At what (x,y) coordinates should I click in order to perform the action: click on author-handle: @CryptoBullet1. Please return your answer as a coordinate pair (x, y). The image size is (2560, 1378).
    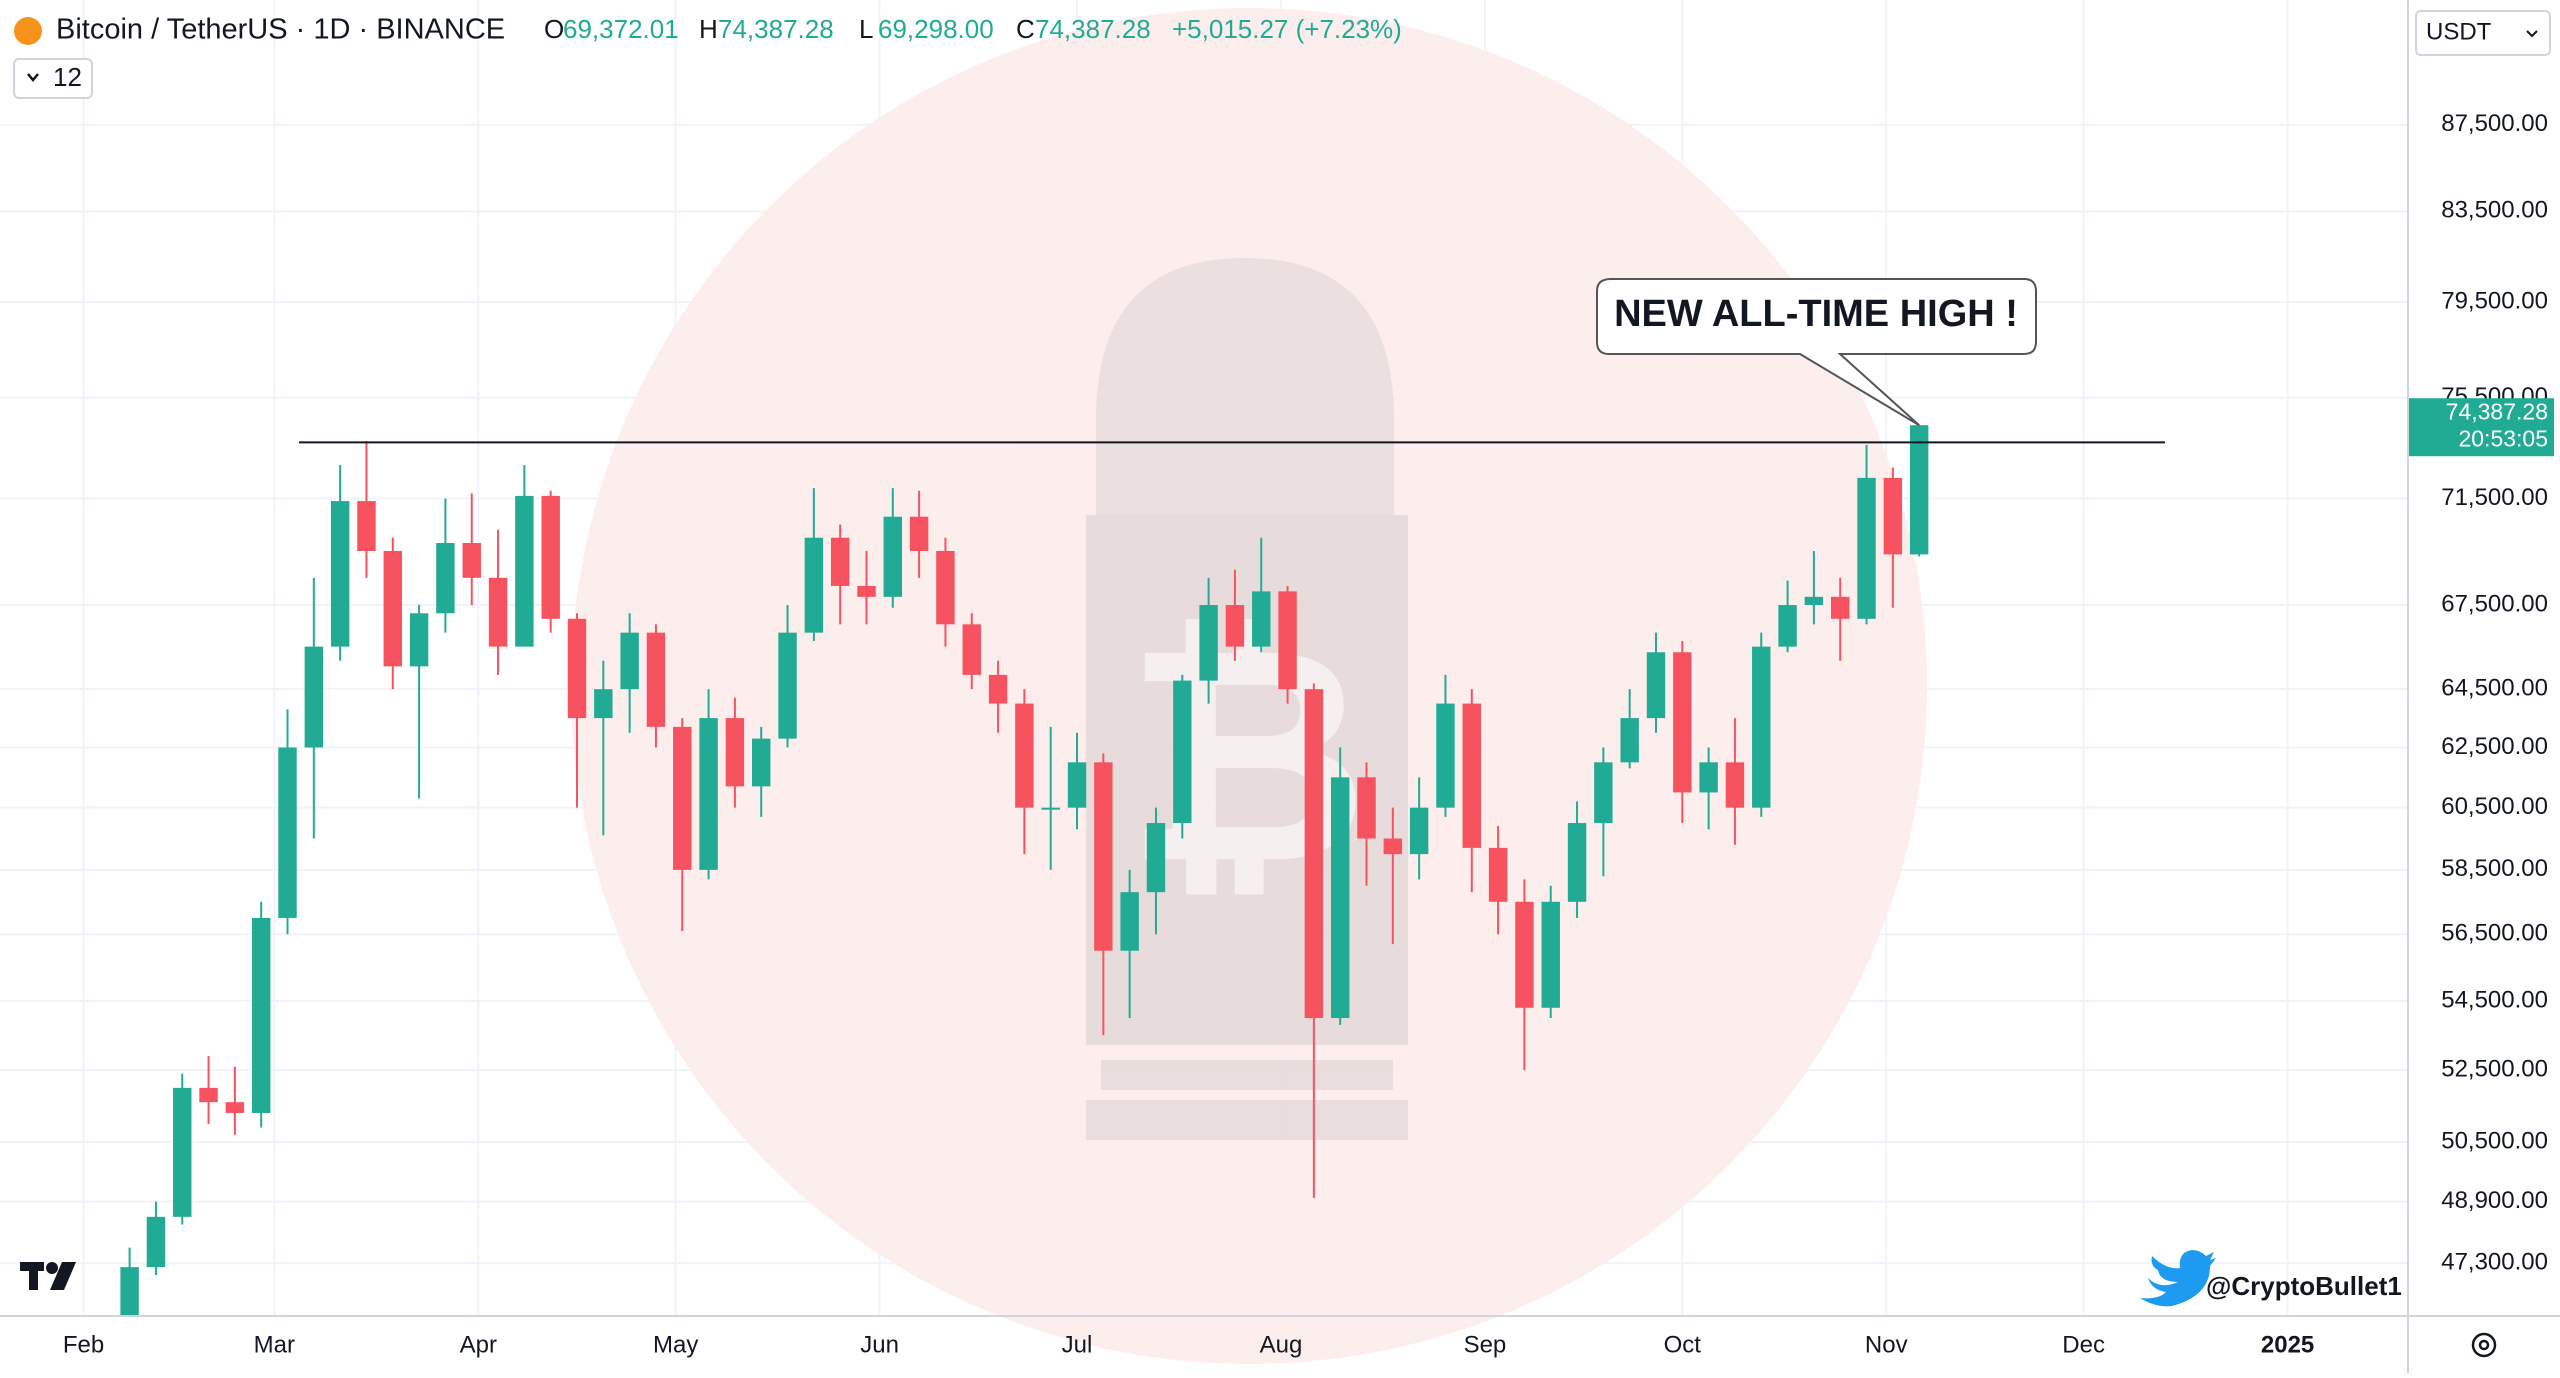
    Looking at the image, I should click on (2304, 1286).